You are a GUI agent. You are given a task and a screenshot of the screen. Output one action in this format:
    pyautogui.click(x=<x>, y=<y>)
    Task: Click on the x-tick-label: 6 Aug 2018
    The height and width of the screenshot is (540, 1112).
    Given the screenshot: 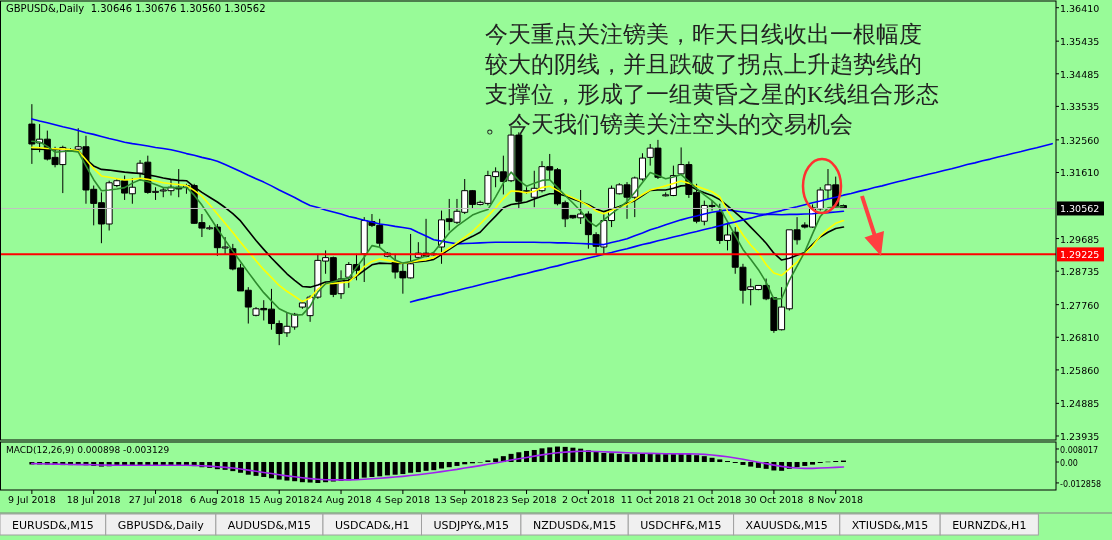 What is the action you would take?
    pyautogui.click(x=217, y=499)
    